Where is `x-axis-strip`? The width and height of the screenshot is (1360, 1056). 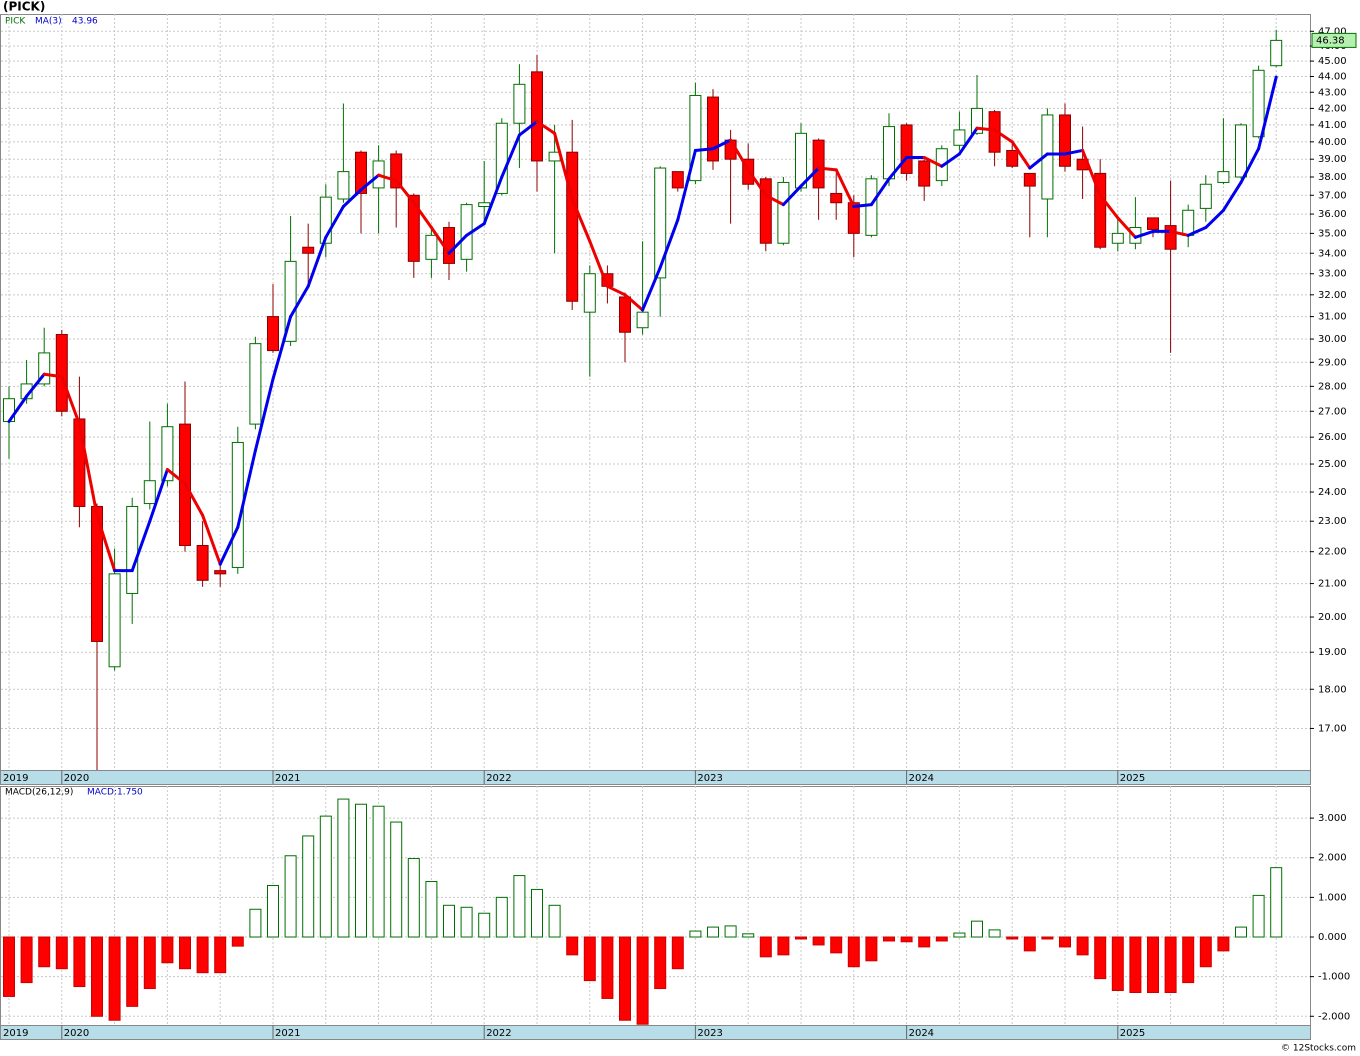 x-axis-strip is located at coordinates (655, 777).